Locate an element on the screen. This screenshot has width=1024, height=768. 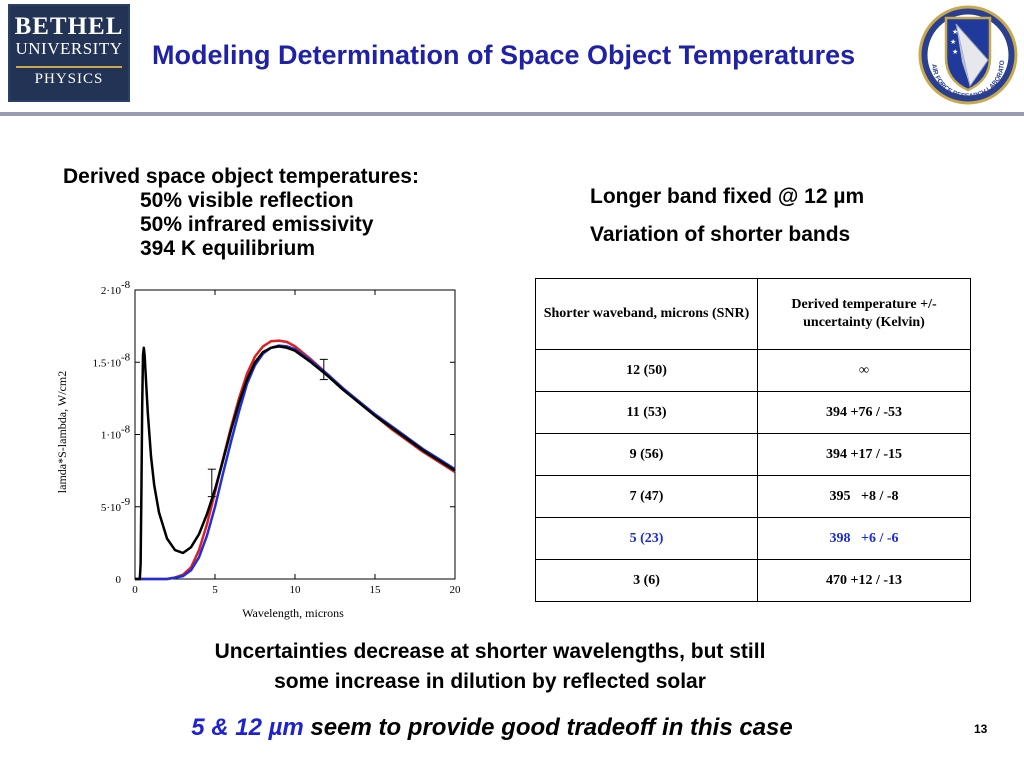
longer-band-text: Longer band fixed @ 12 µm is located at coordinates (727, 196).